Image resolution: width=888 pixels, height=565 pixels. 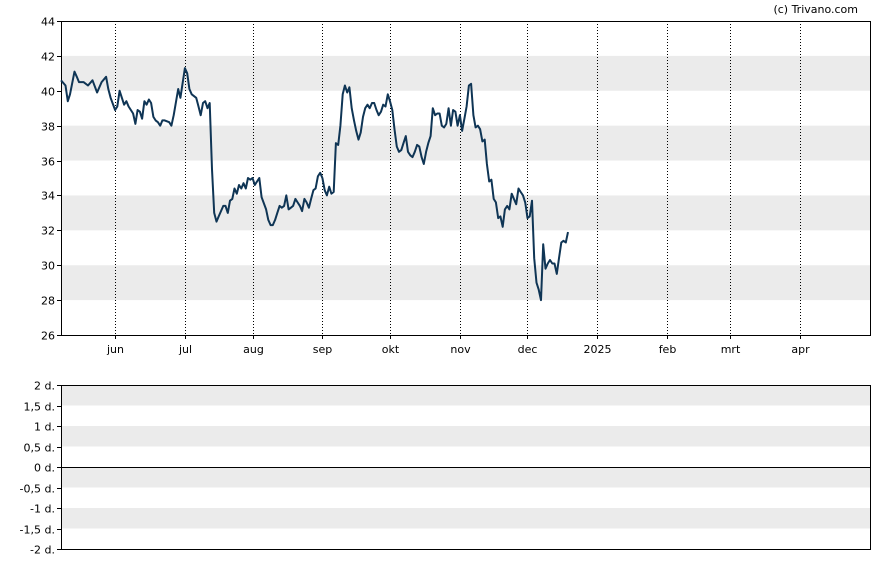 I want to click on x-tick-label: 2025, so click(x=598, y=349).